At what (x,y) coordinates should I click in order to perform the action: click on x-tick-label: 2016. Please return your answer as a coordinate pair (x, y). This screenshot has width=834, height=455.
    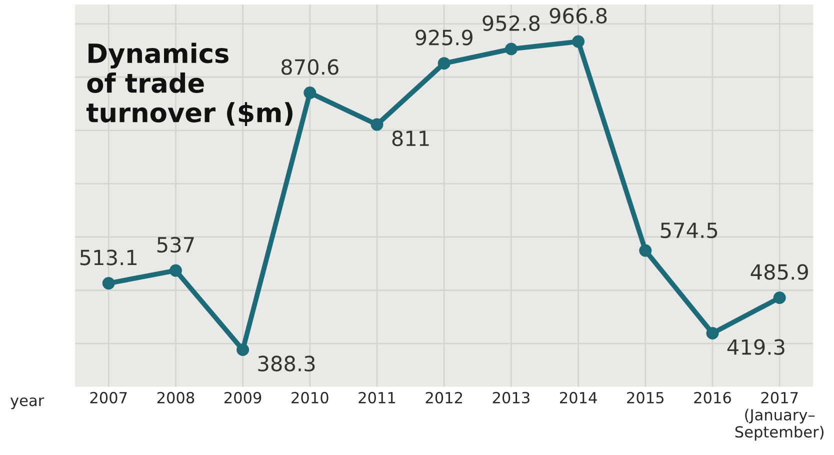
    Looking at the image, I should click on (712, 398).